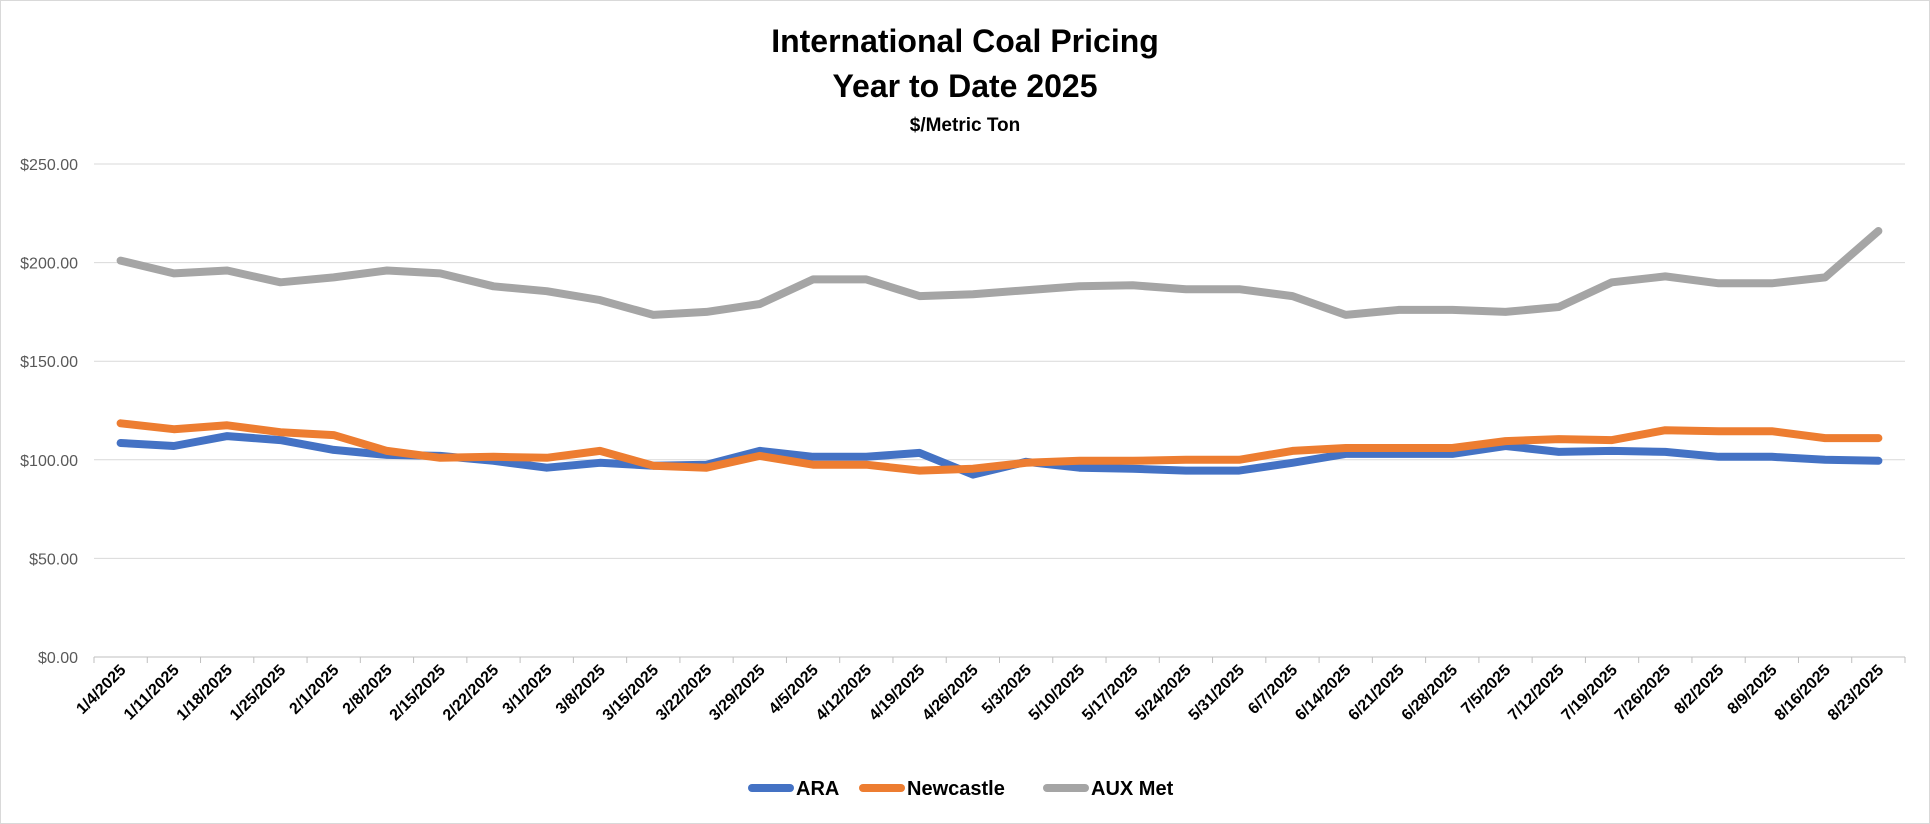 This screenshot has width=1930, height=824. Describe the element at coordinates (817, 789) in the screenshot. I see `legend-label-ara: ARA` at that location.